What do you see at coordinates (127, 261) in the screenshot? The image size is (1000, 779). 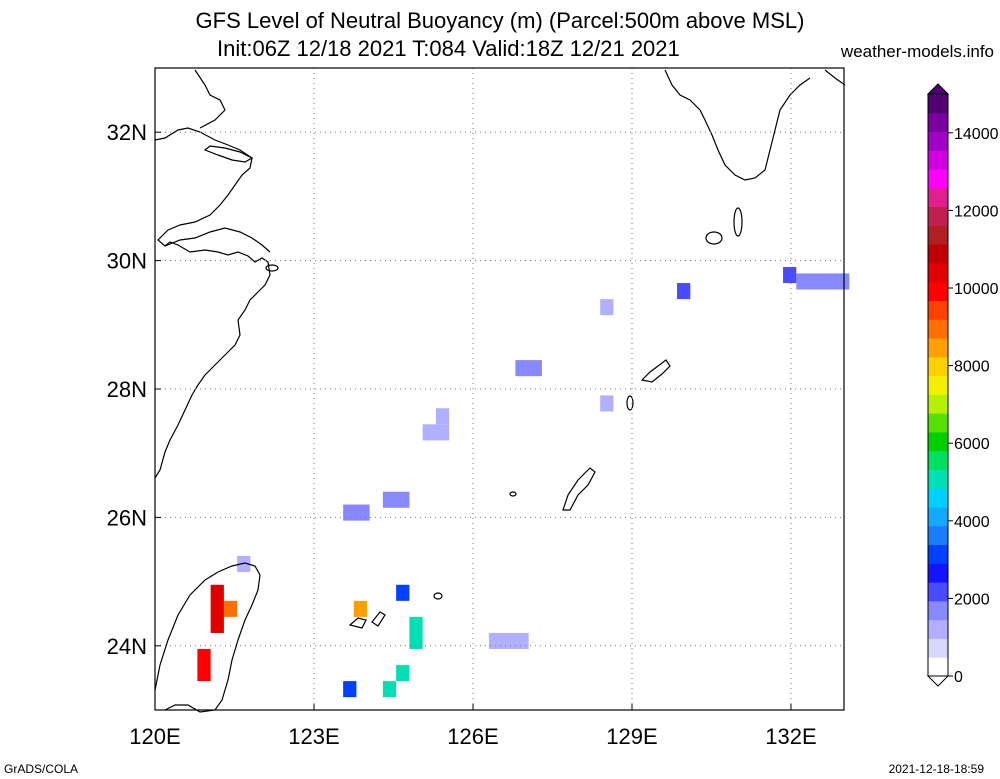 I see `y-tick-label: 30N` at bounding box center [127, 261].